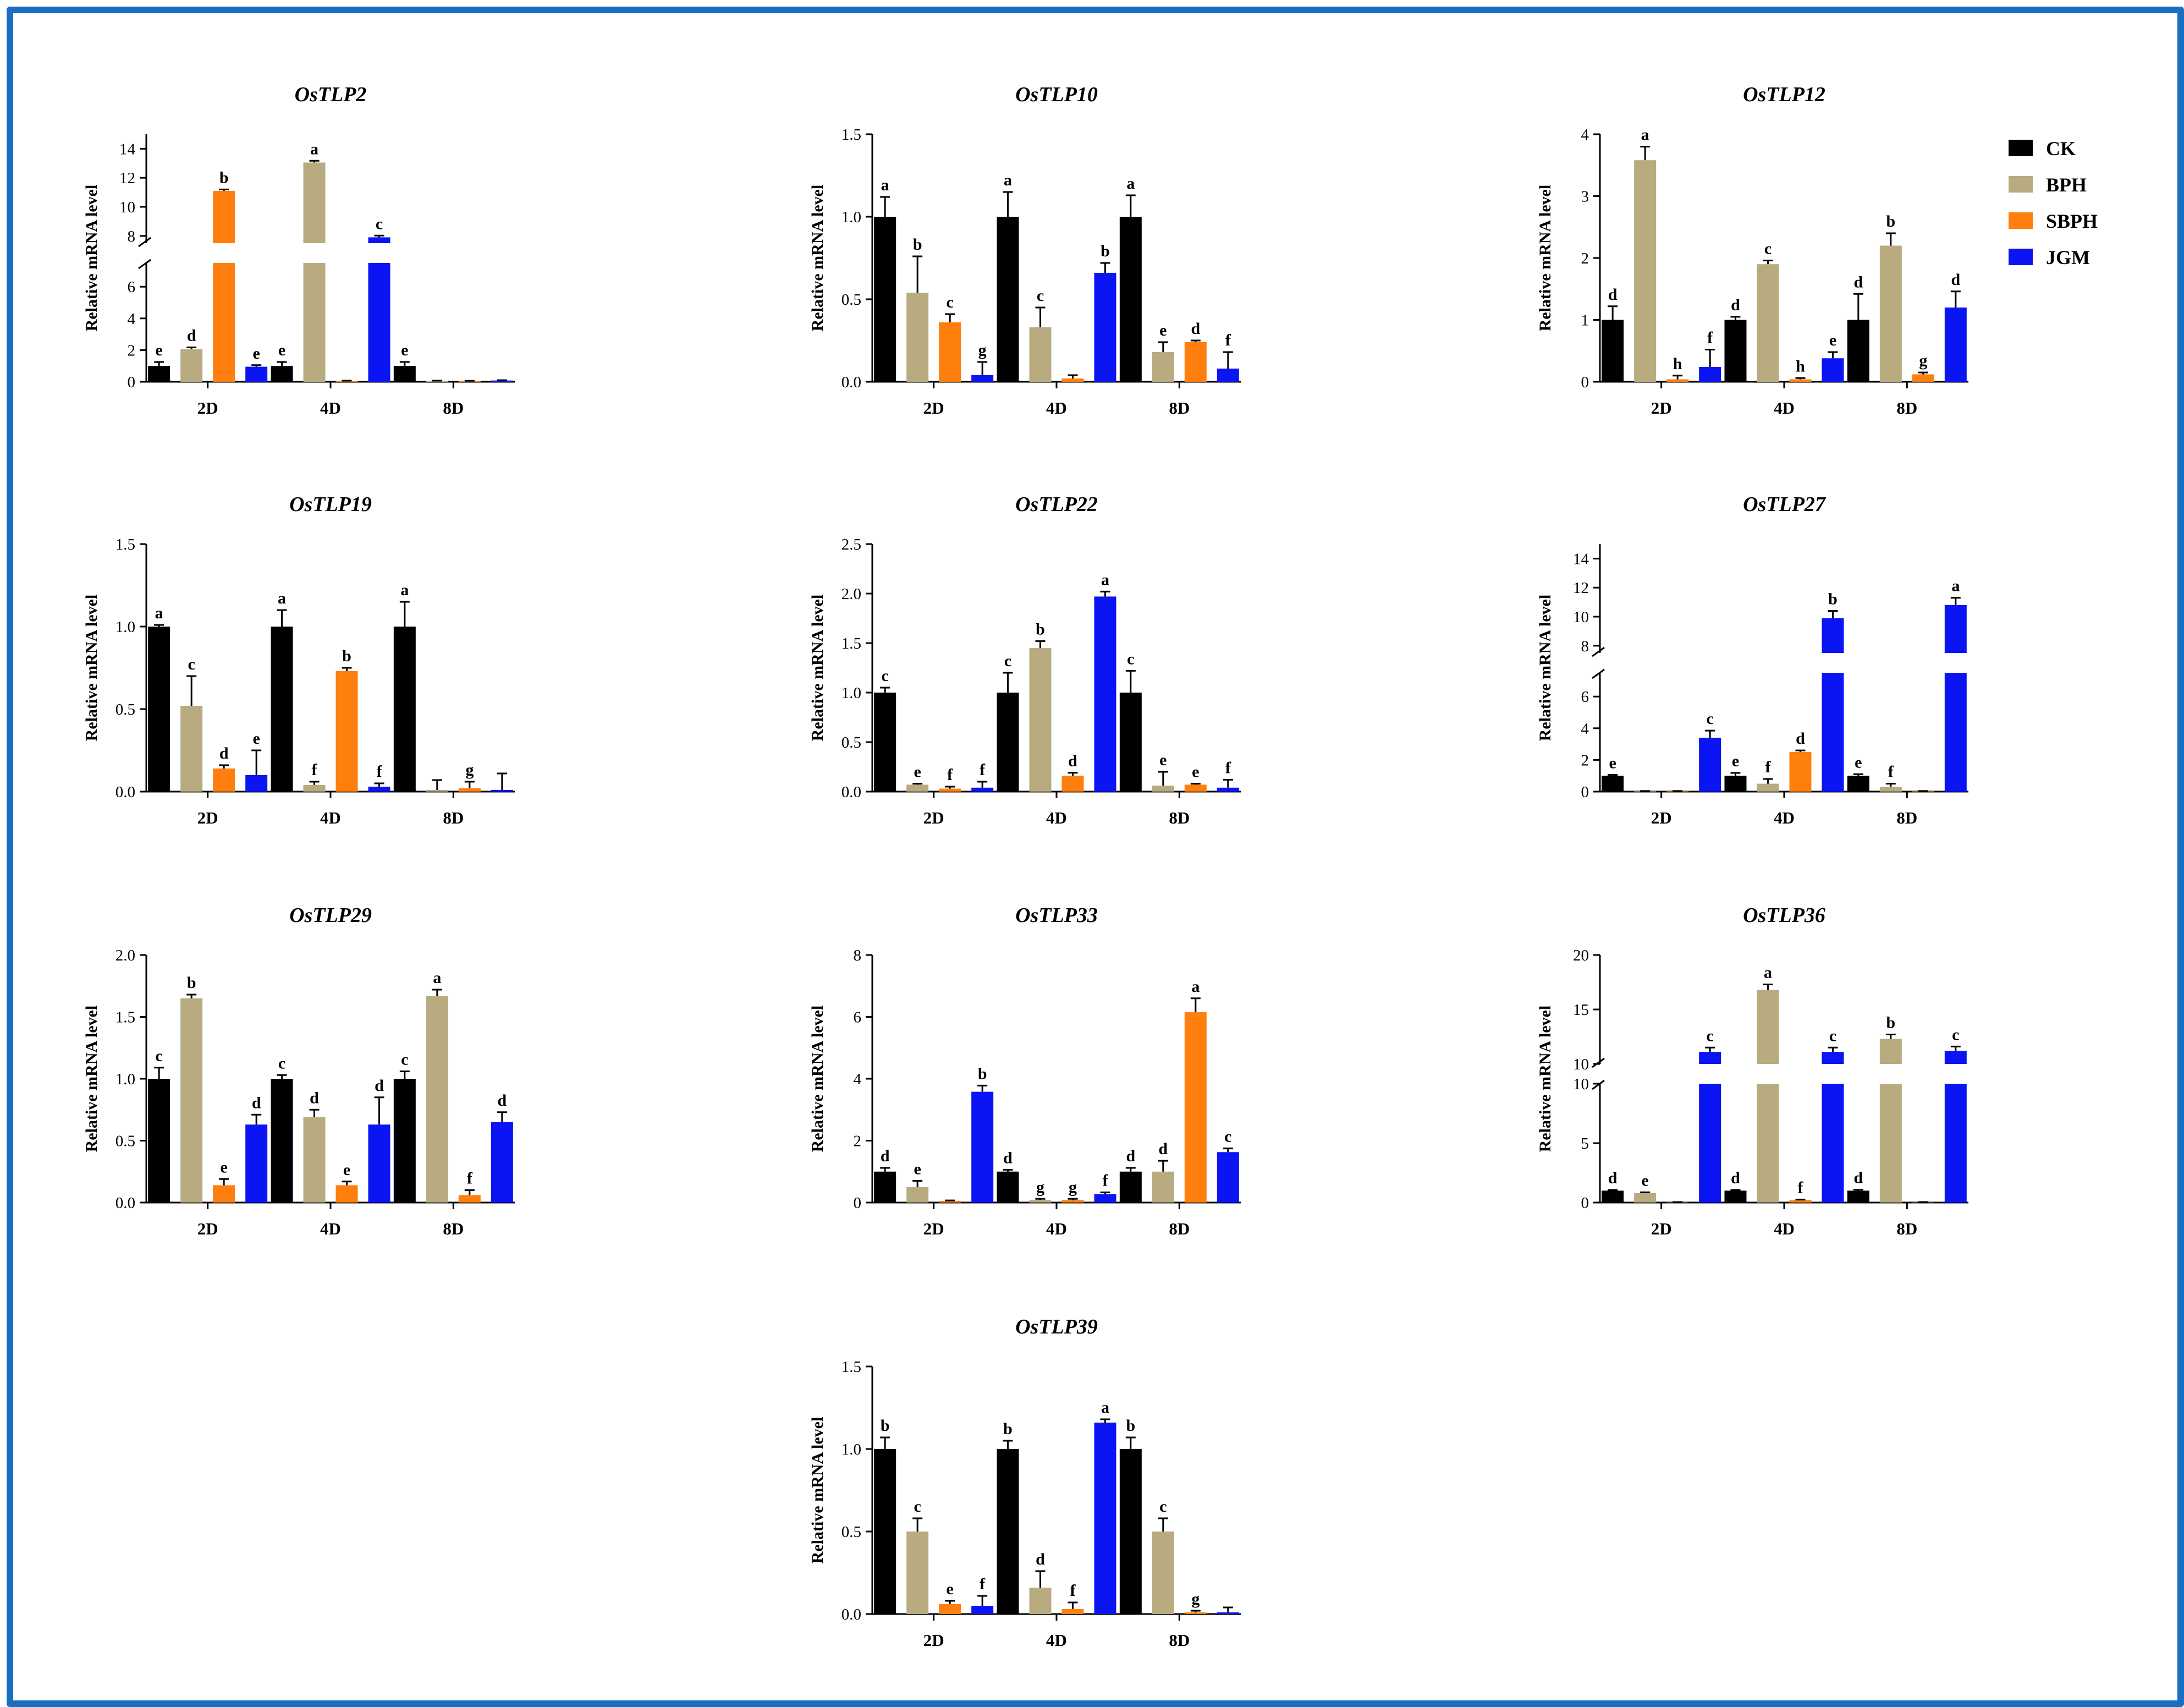 The image size is (2184, 1707). I want to click on y-tick-label: 0, so click(1585, 1203).